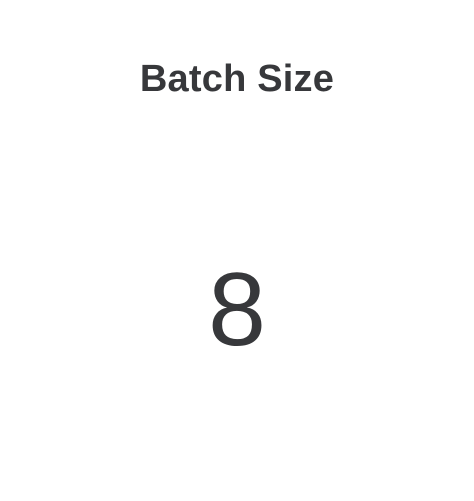 The image size is (474, 501). What do you see at coordinates (237, 310) in the screenshot?
I see `stat-value: 8` at bounding box center [237, 310].